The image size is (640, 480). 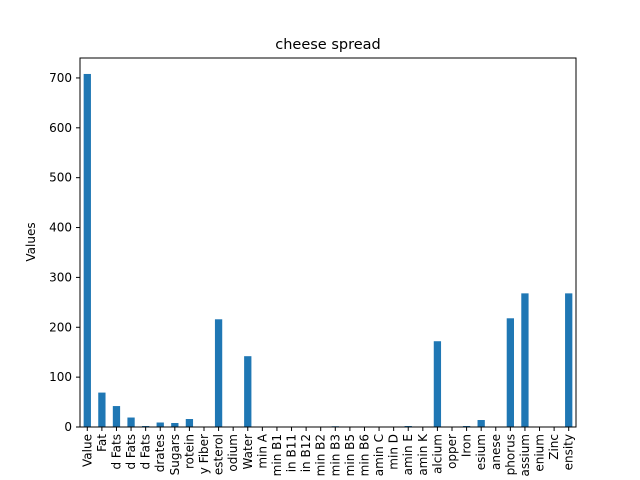 What do you see at coordinates (60, 327) in the screenshot?
I see `y-tick-label-2: 200` at bounding box center [60, 327].